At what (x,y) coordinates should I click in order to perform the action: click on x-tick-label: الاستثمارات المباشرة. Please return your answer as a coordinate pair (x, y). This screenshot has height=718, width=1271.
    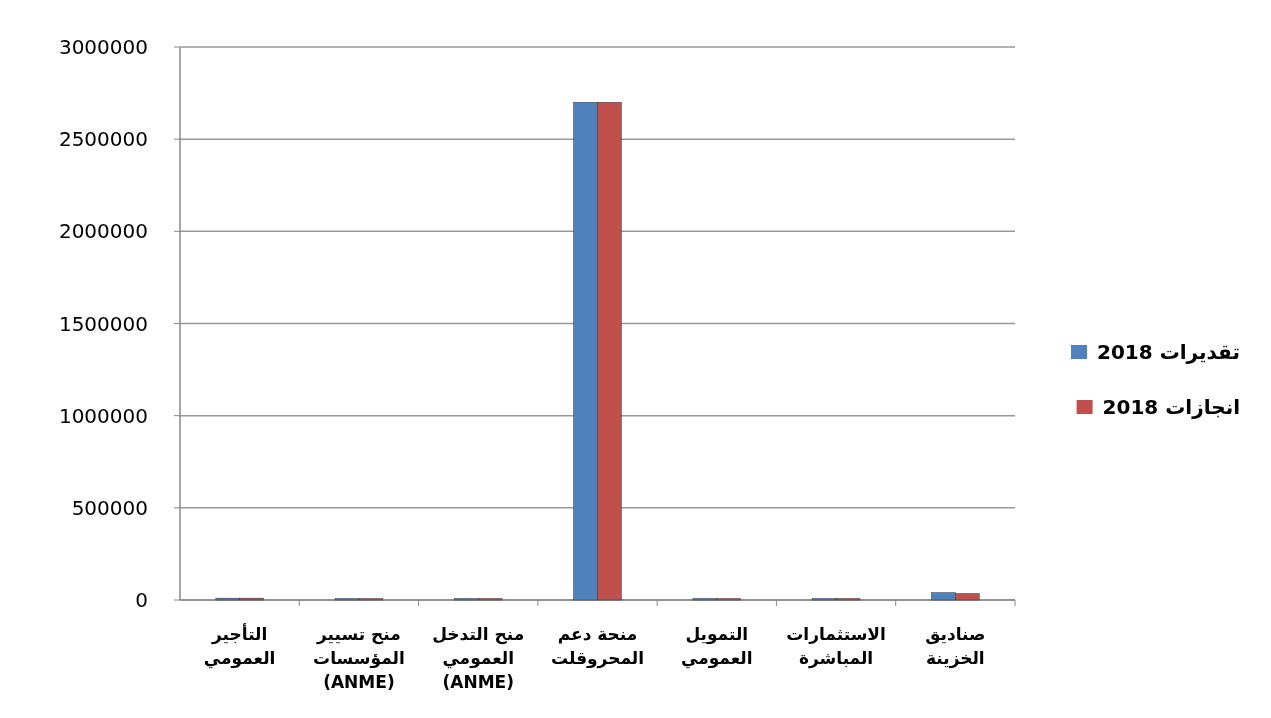
    Looking at the image, I should click on (836, 646).